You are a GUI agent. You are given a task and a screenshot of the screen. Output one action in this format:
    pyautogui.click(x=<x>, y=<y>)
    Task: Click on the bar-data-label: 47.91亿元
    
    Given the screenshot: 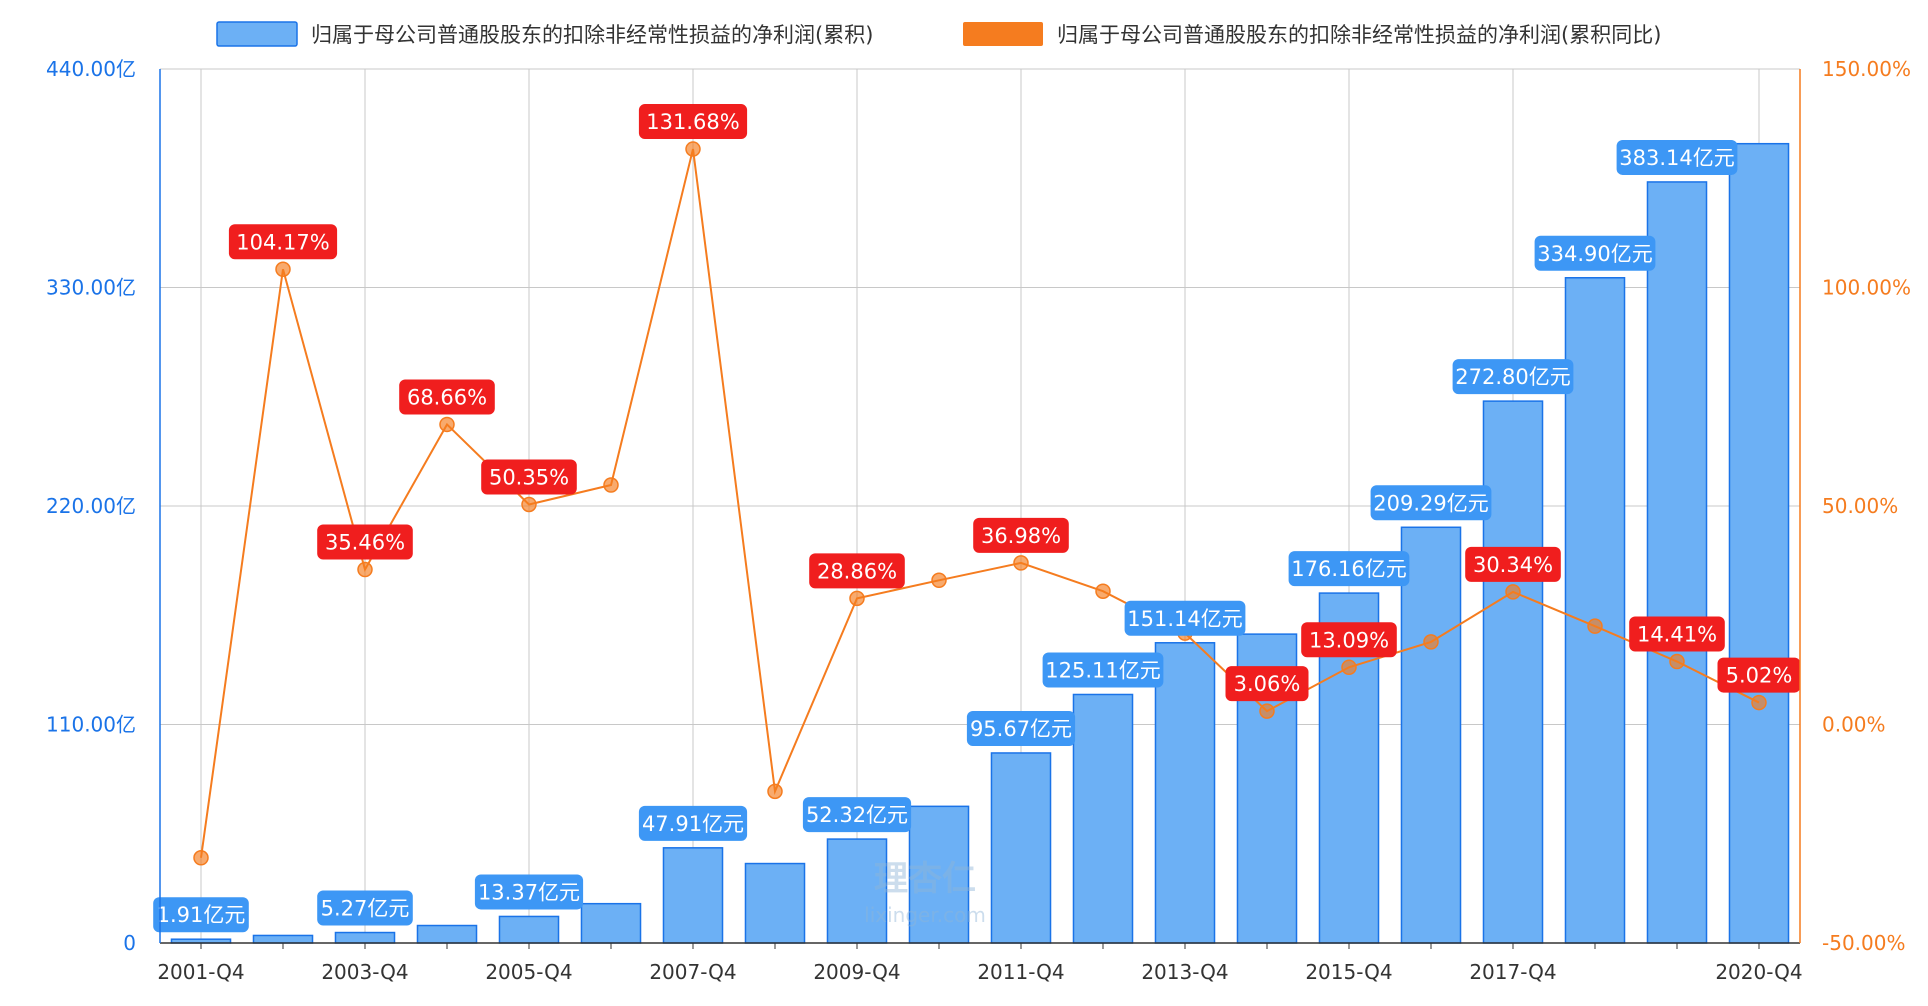 What is the action you would take?
    pyautogui.click(x=693, y=823)
    